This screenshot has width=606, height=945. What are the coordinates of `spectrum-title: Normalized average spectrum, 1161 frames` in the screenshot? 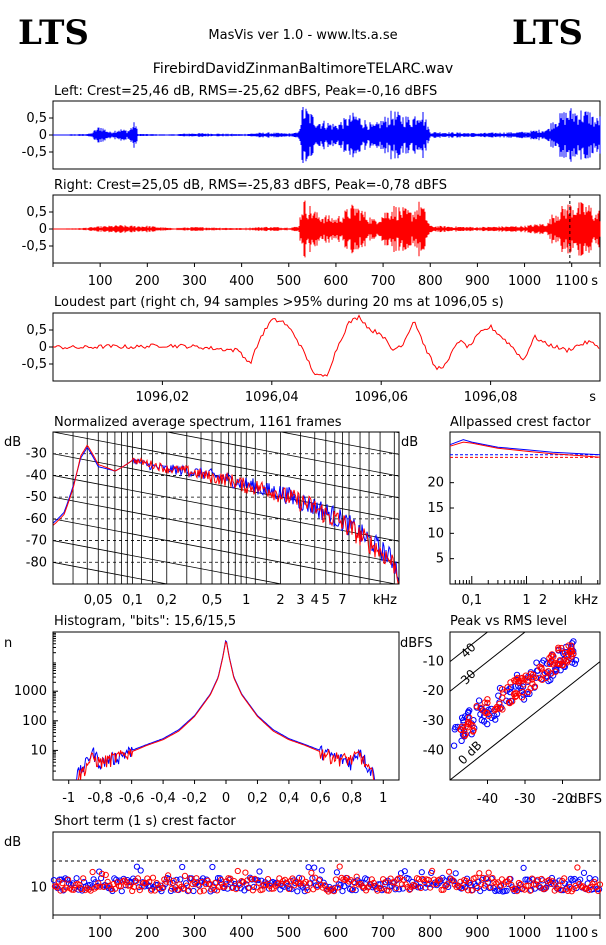 It's located at (198, 422).